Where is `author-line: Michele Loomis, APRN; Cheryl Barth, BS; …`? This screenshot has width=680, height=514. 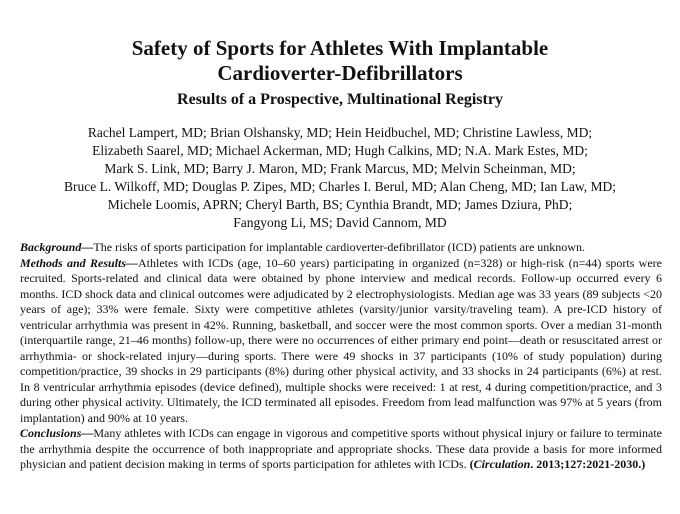 author-line: Michele Loomis, APRN; Cheryl Barth, BS; … is located at coordinates (340, 204).